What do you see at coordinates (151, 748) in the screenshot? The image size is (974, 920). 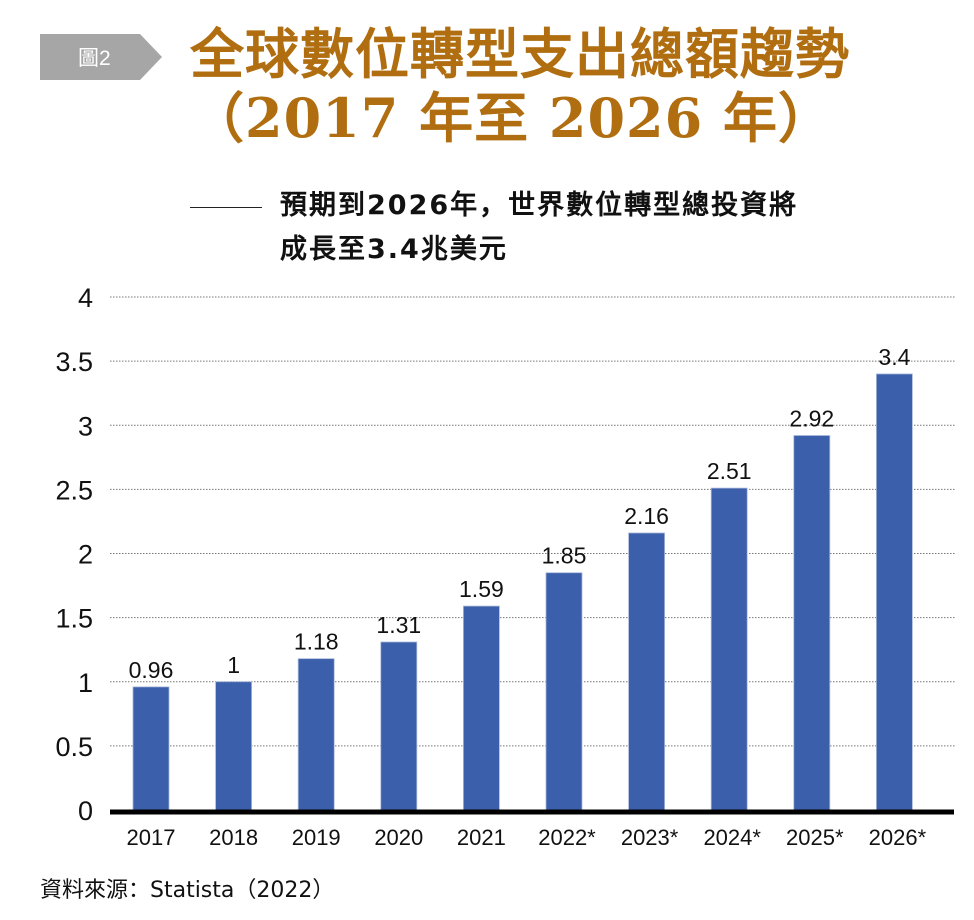 I see `bar-2017` at bounding box center [151, 748].